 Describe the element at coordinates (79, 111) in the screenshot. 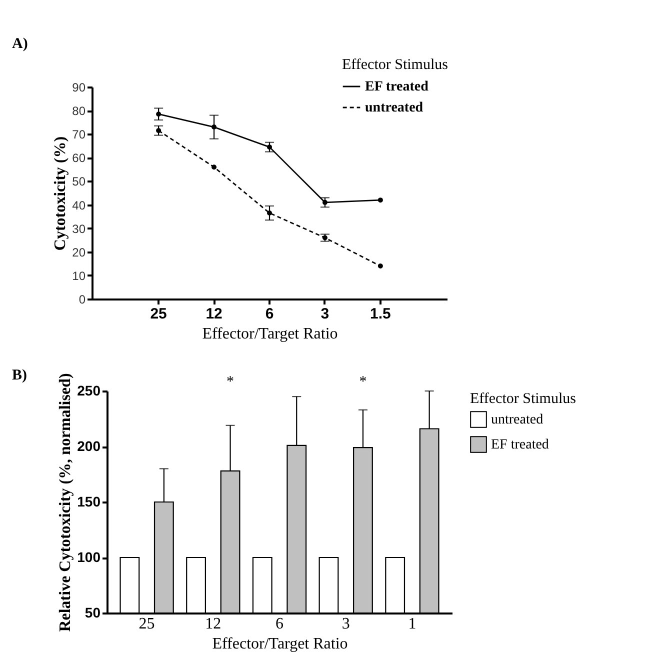

I see `y-tick-label: 80` at that location.